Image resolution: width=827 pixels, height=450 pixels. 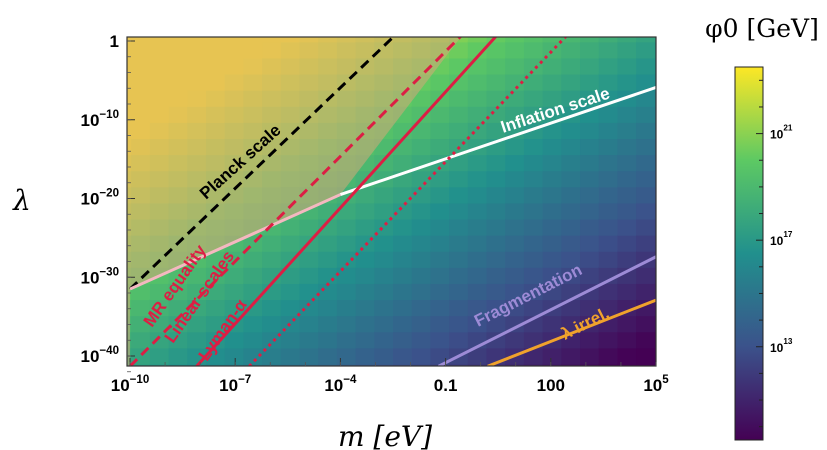 I want to click on colorbar-tick-label: 1021, so click(x=781, y=133).